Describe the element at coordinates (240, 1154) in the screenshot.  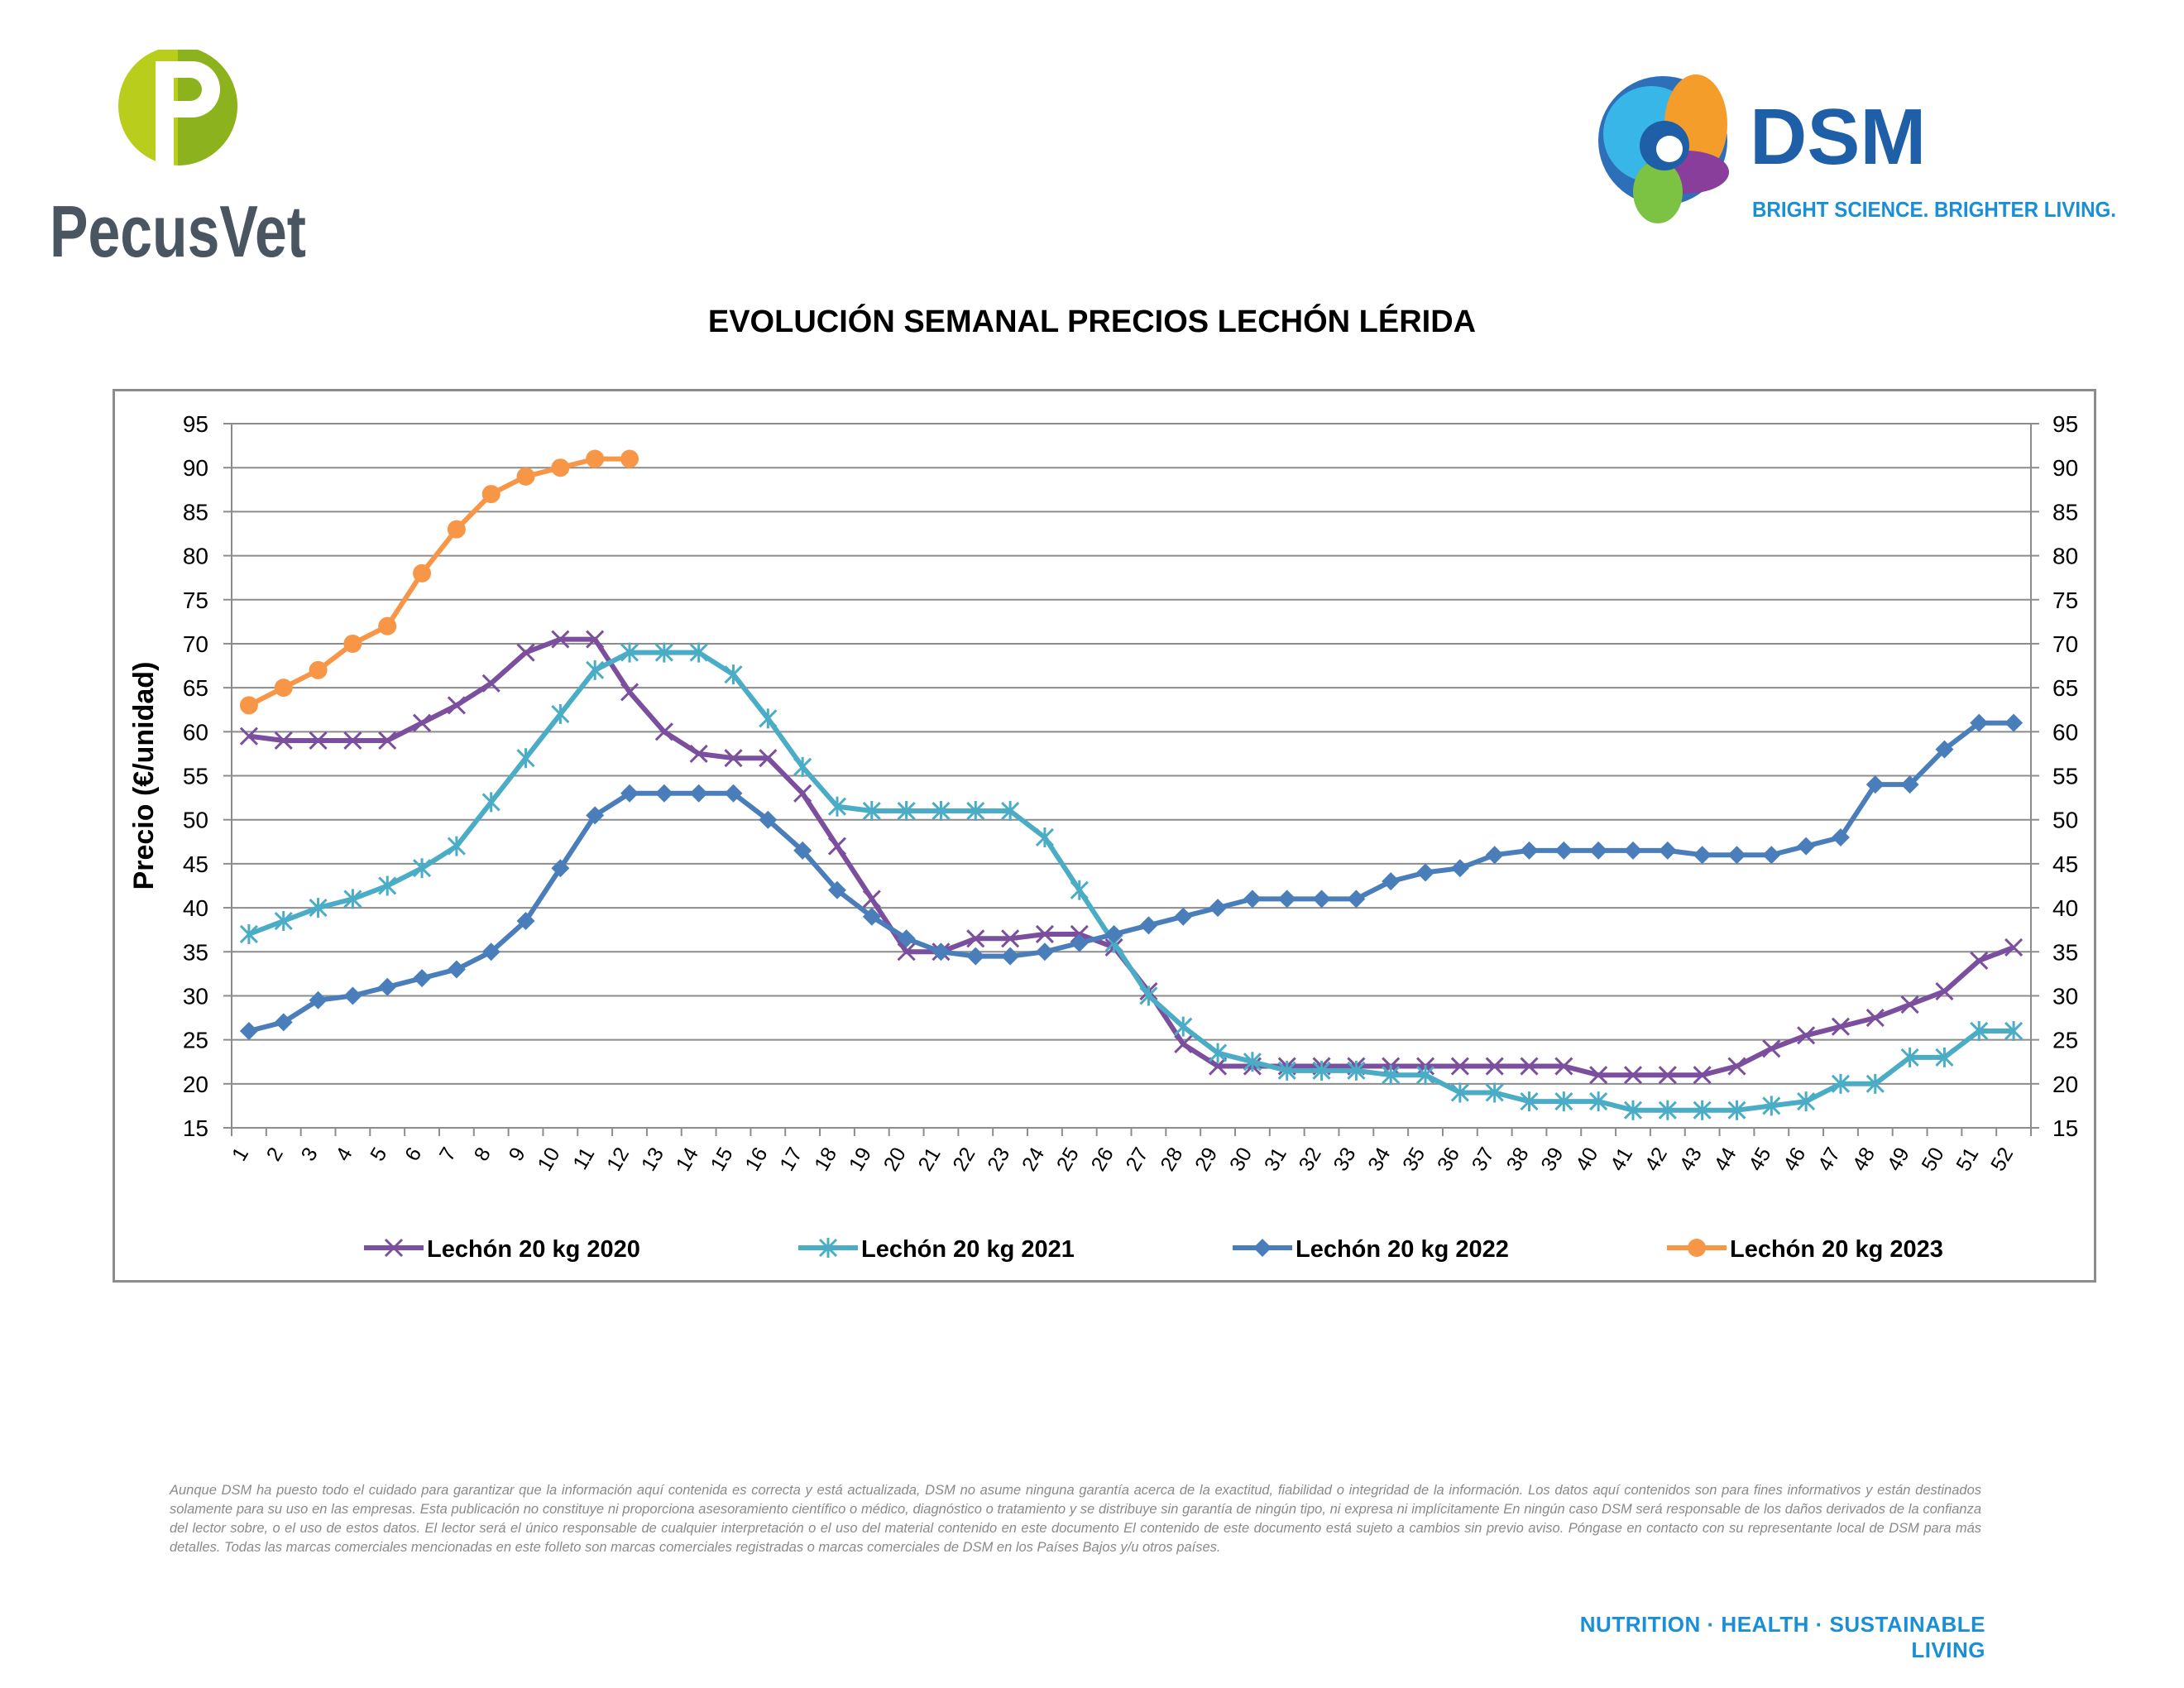
I see `x-tick-label: 1` at that location.